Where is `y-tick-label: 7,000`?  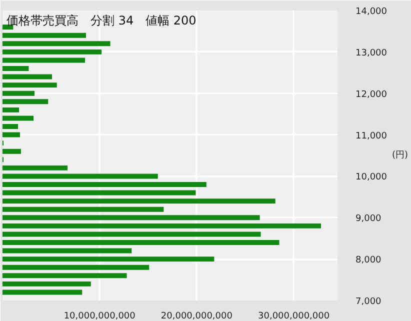 y-tick-label: 7,000 is located at coordinates (369, 302).